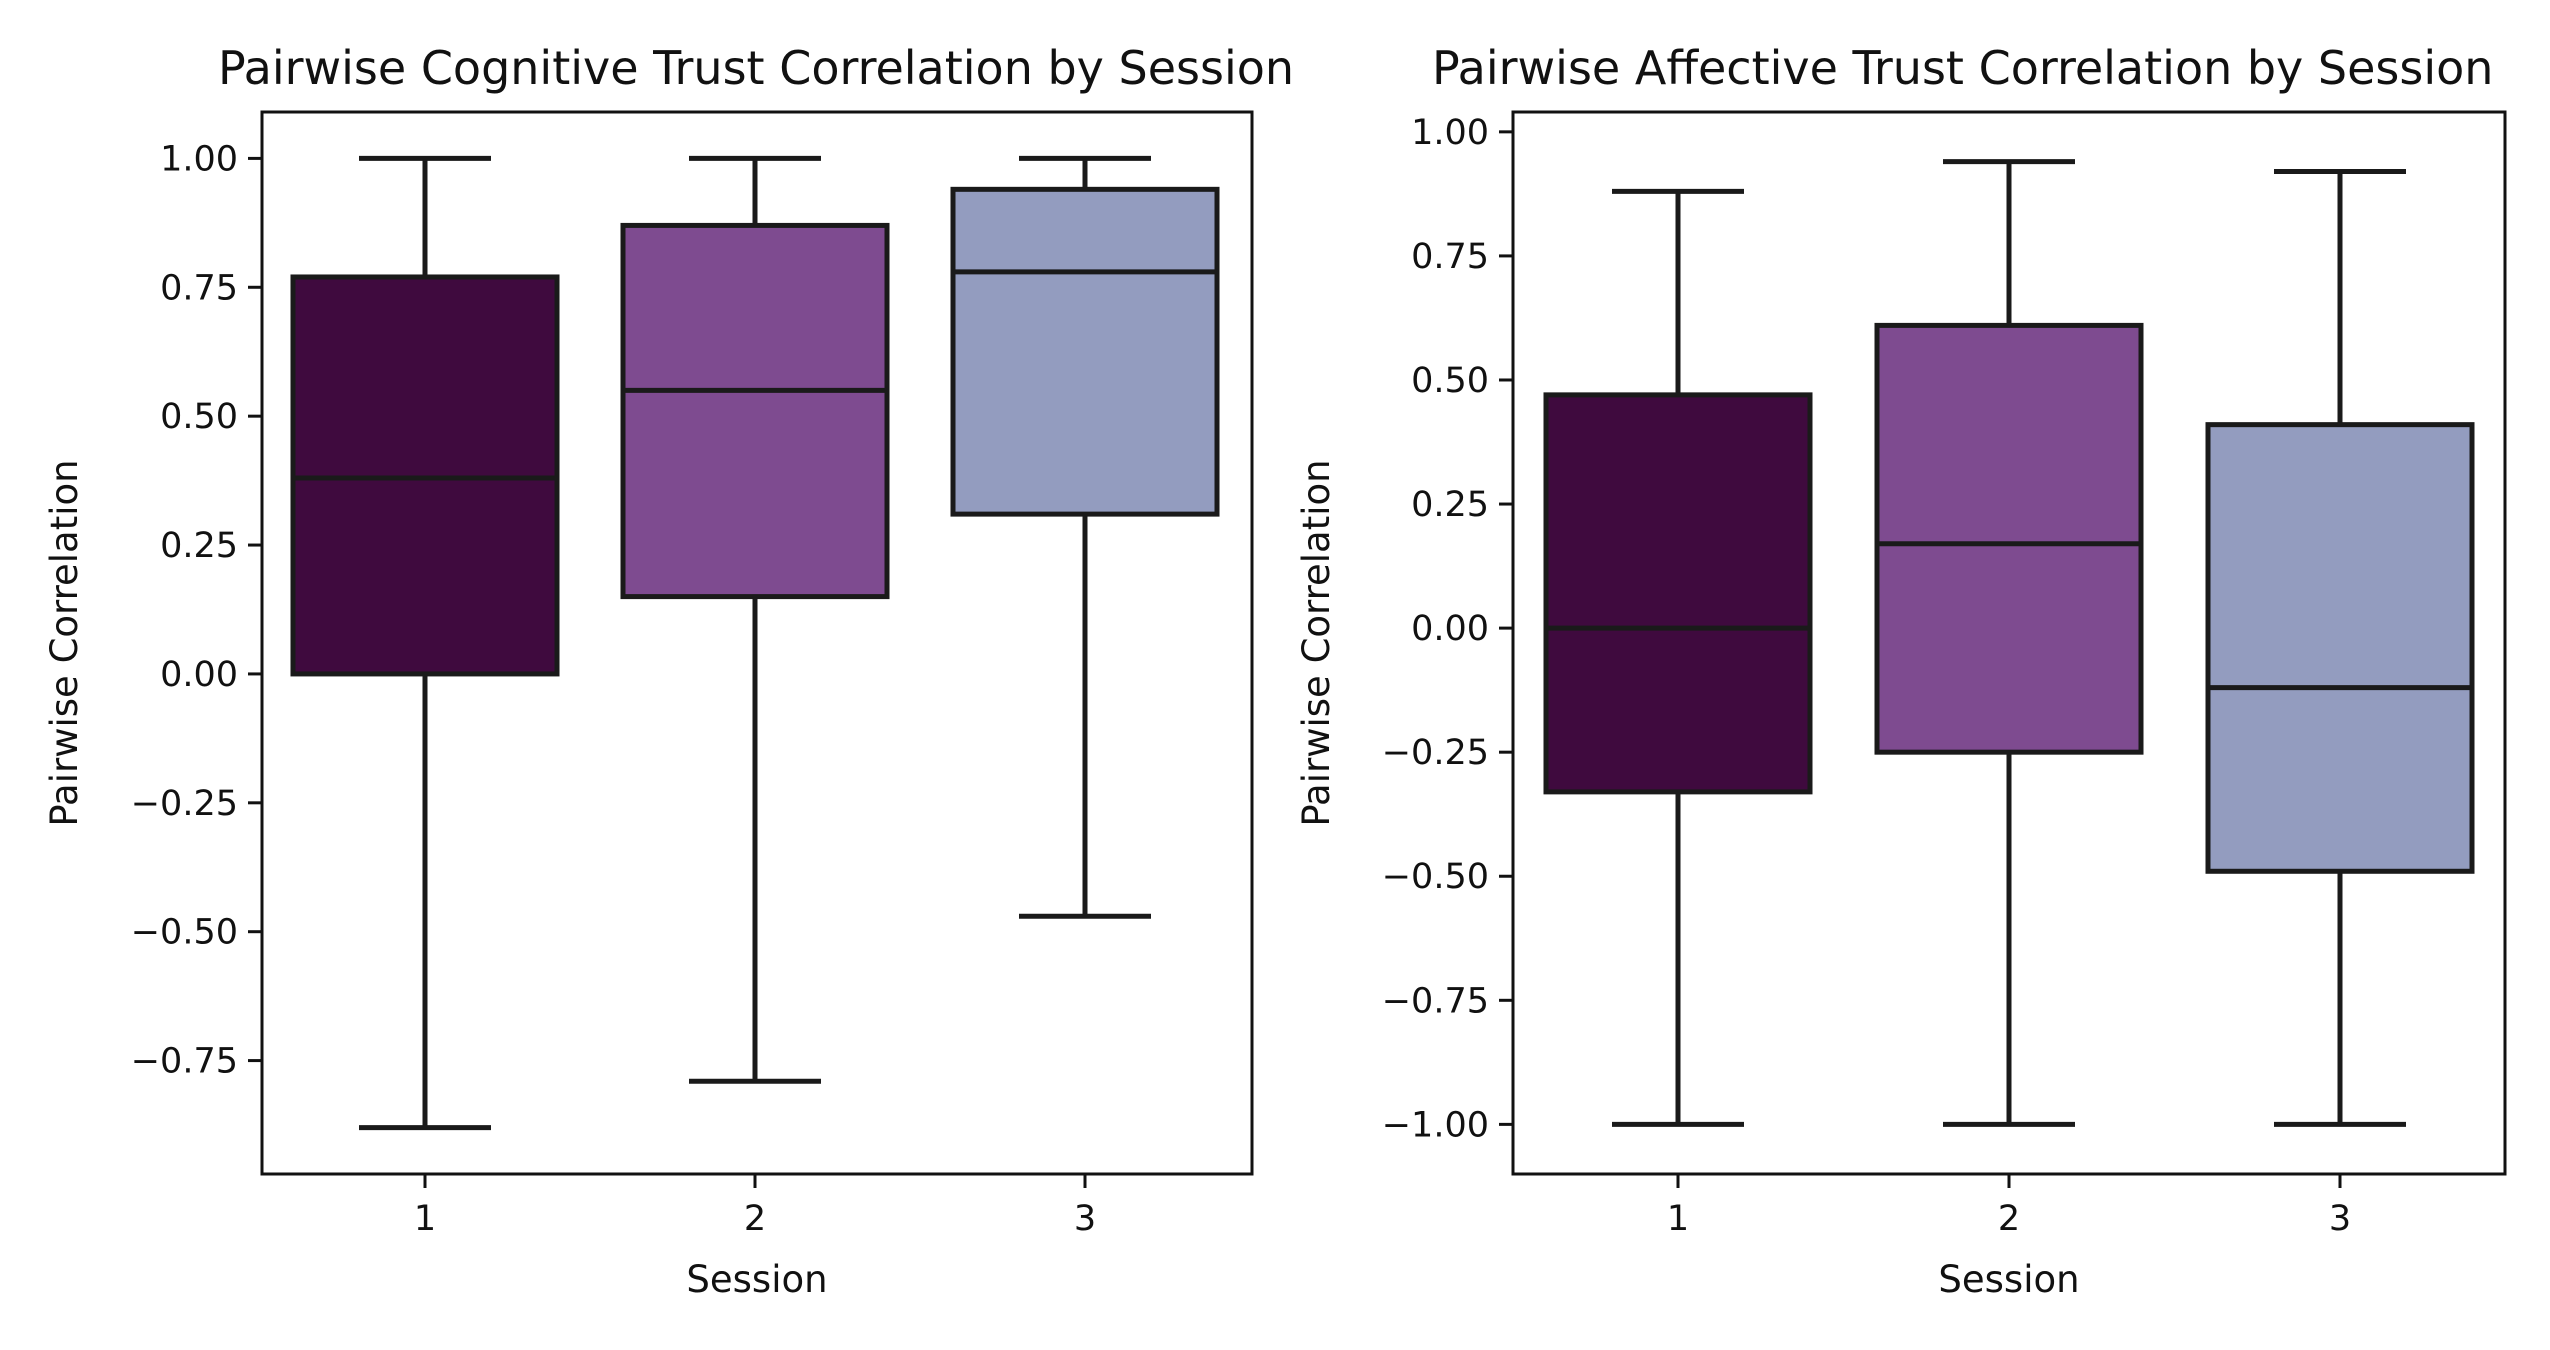  I want to click on y-tick-label-cognitive: 0.00, so click(199, 675).